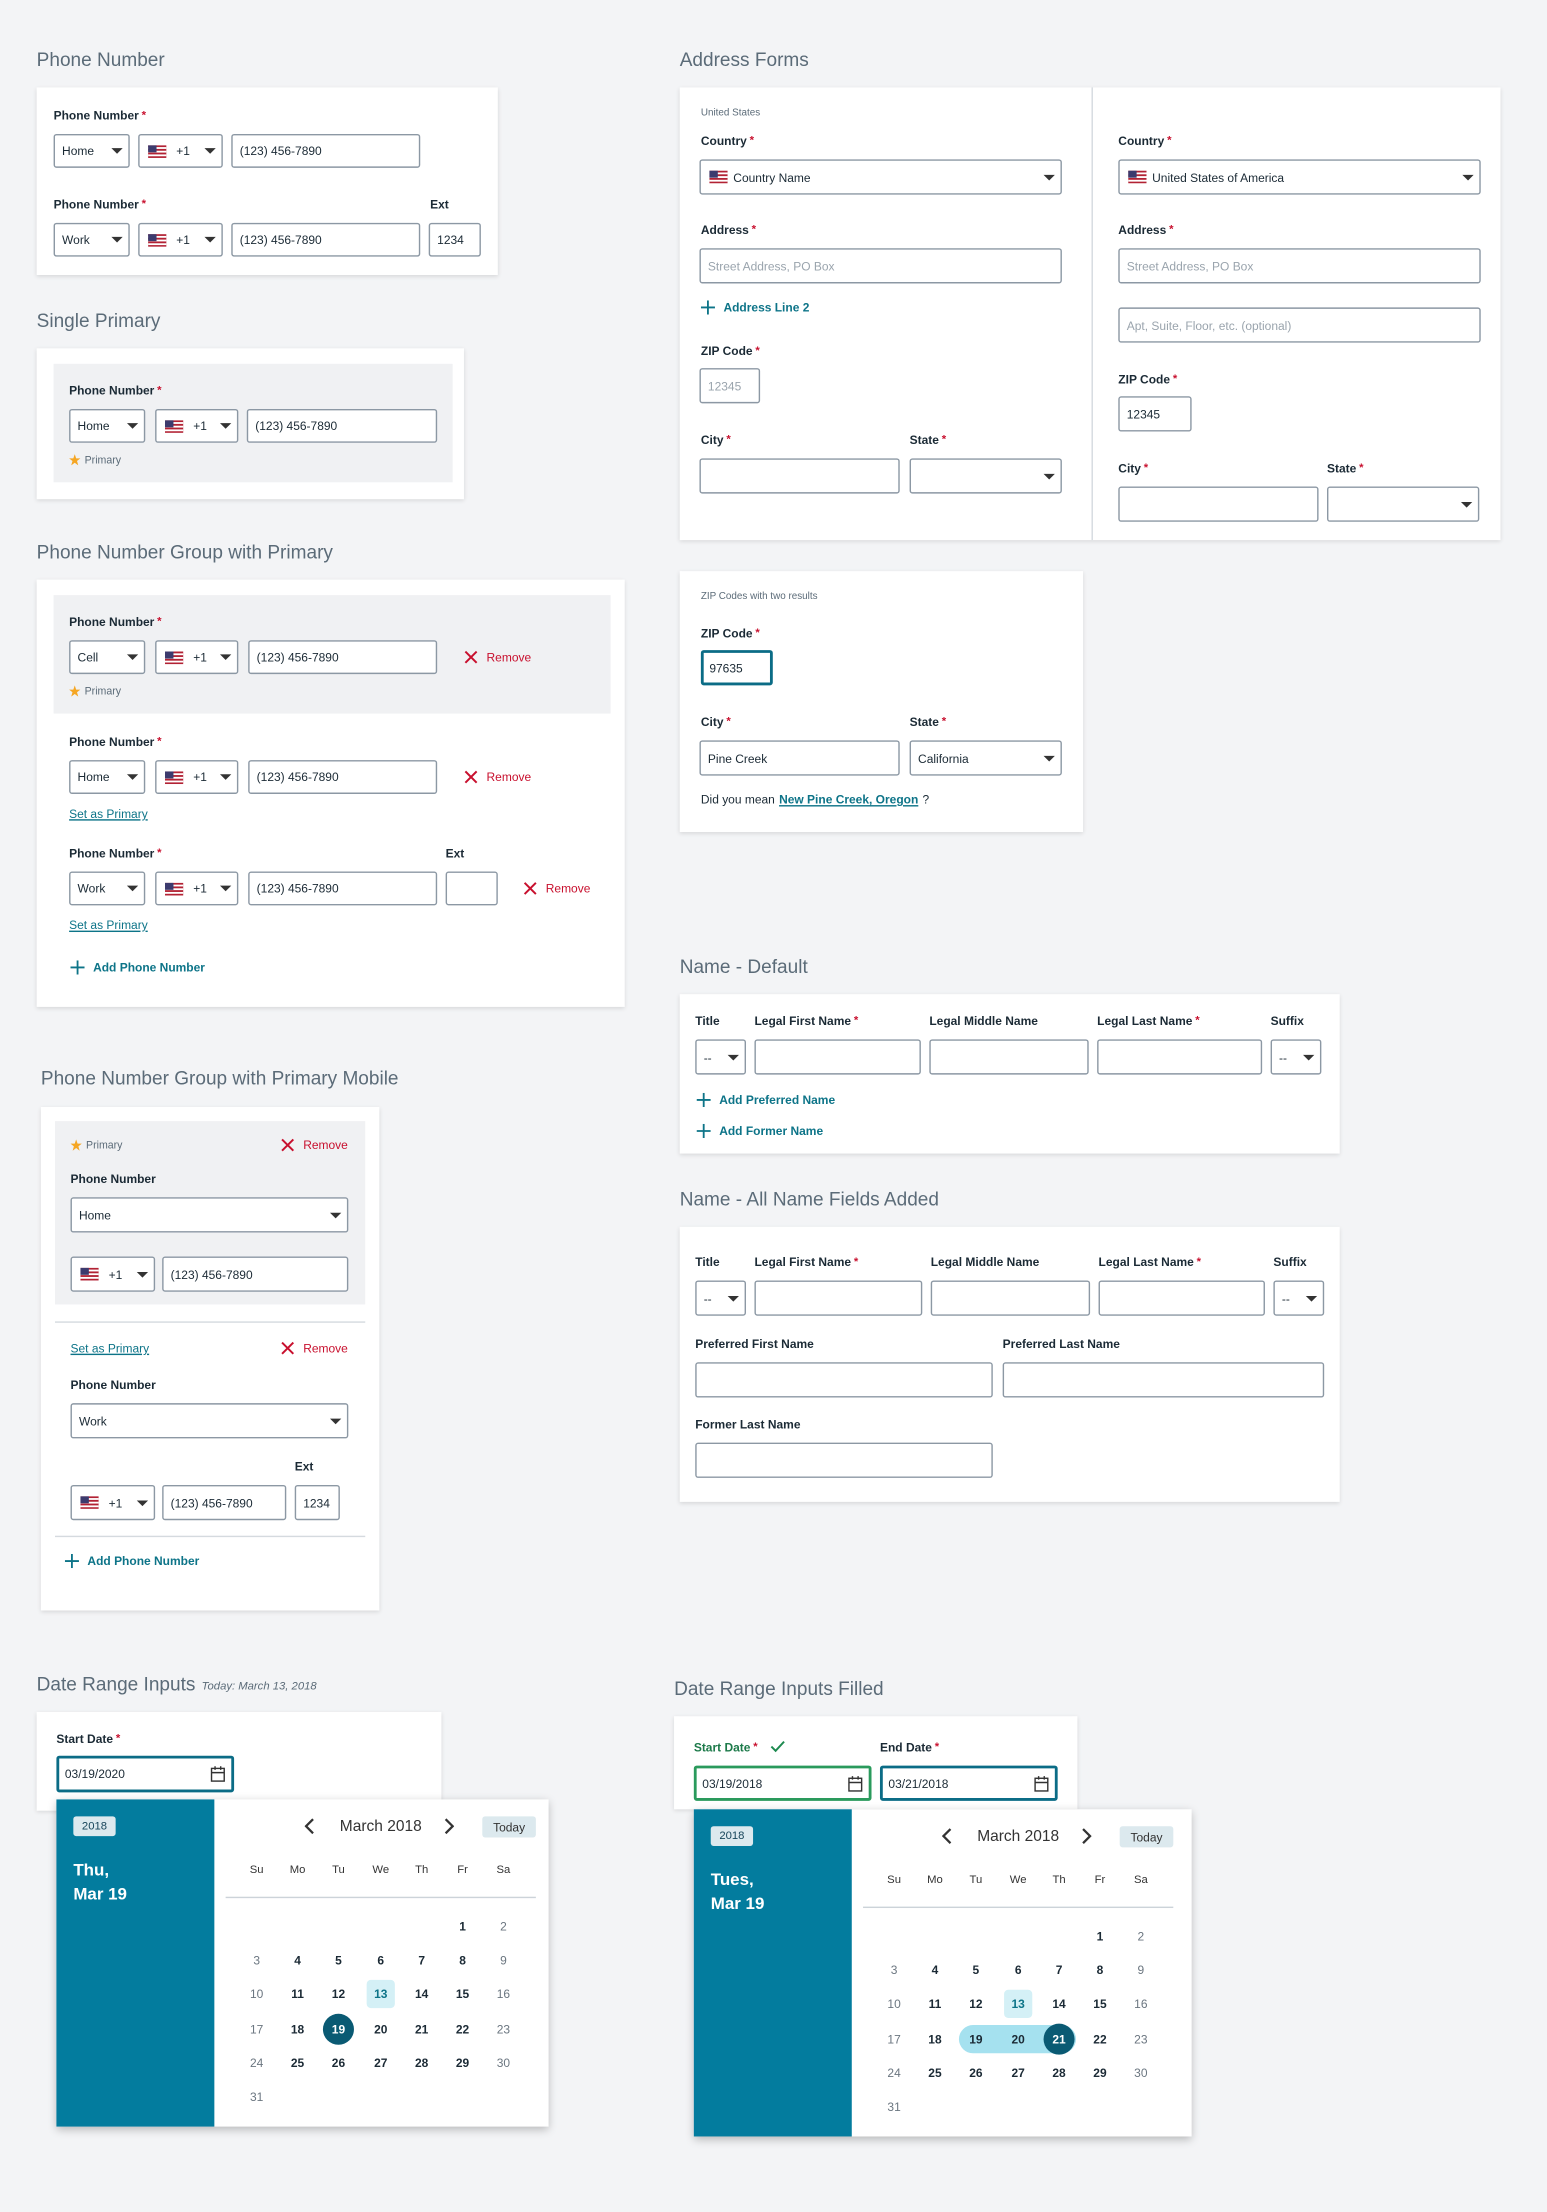 Image resolution: width=1547 pixels, height=2212 pixels. I want to click on calendar-day: 8, so click(1100, 1970).